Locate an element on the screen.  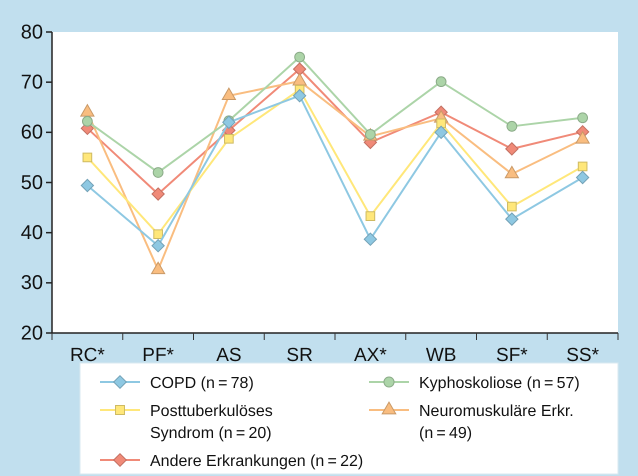
legend-label: Andere Erkrankungen (n = 22) is located at coordinates (257, 461).